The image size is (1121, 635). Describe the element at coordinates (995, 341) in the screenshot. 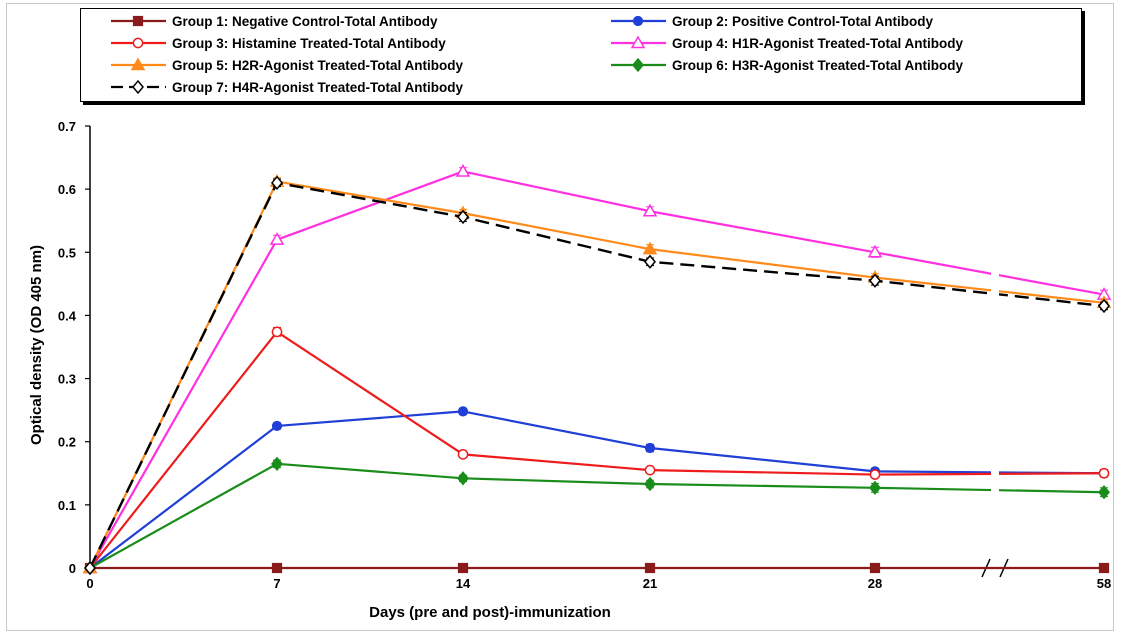

I see `axis-break-gap` at that location.